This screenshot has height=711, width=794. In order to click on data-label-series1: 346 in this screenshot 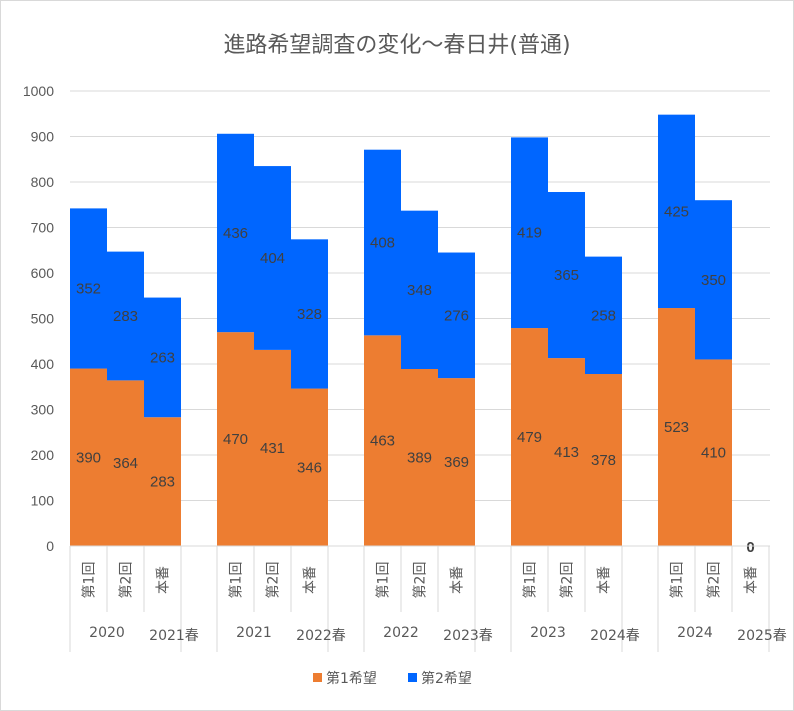, I will do `click(309, 467)`.